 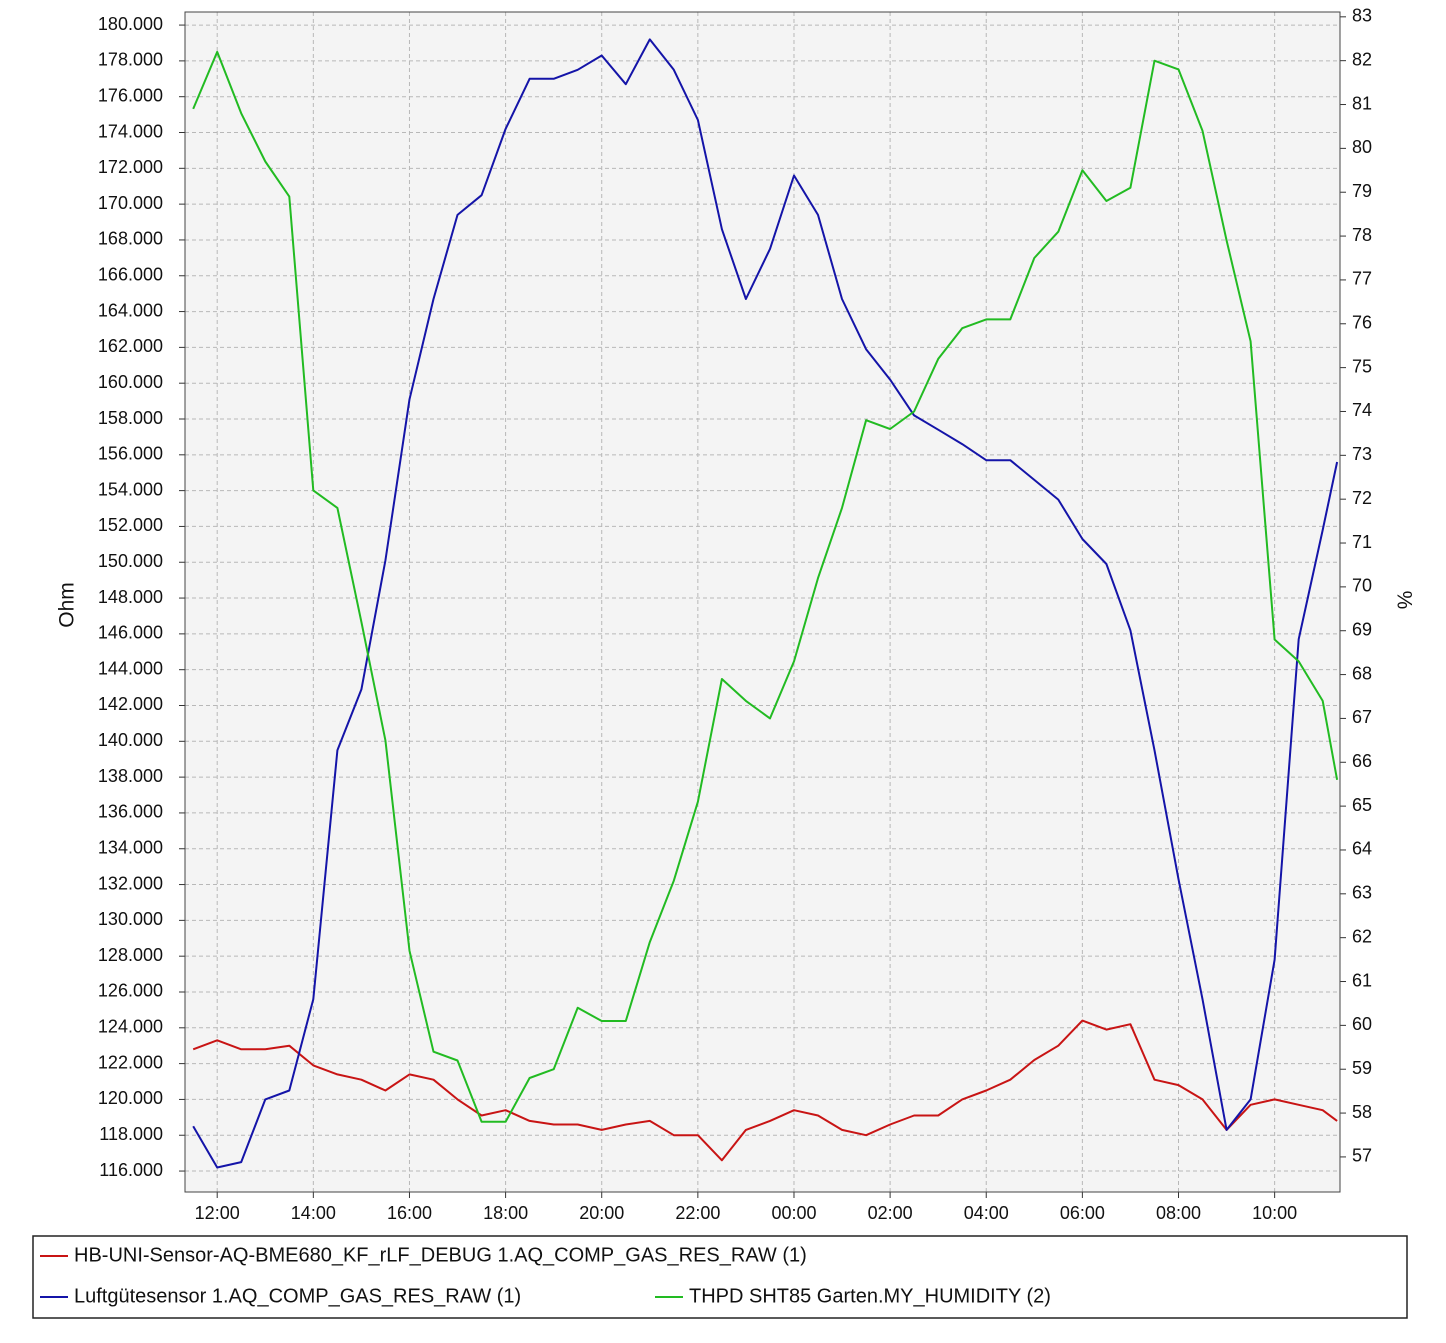 I want to click on y-tick-label: 178.000, so click(x=130, y=60).